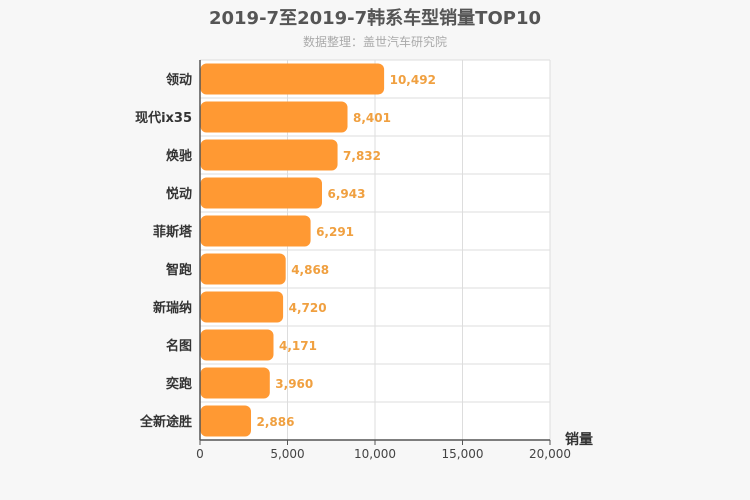  What do you see at coordinates (165, 422) in the screenshot?
I see `category-label: 全新途胜` at bounding box center [165, 422].